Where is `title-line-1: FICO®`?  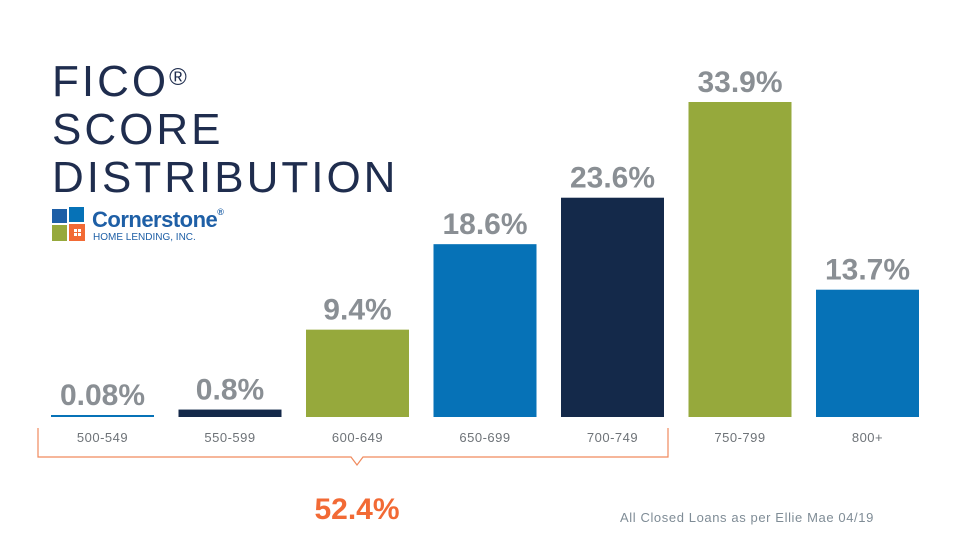 title-line-1: FICO® is located at coordinates (119, 81).